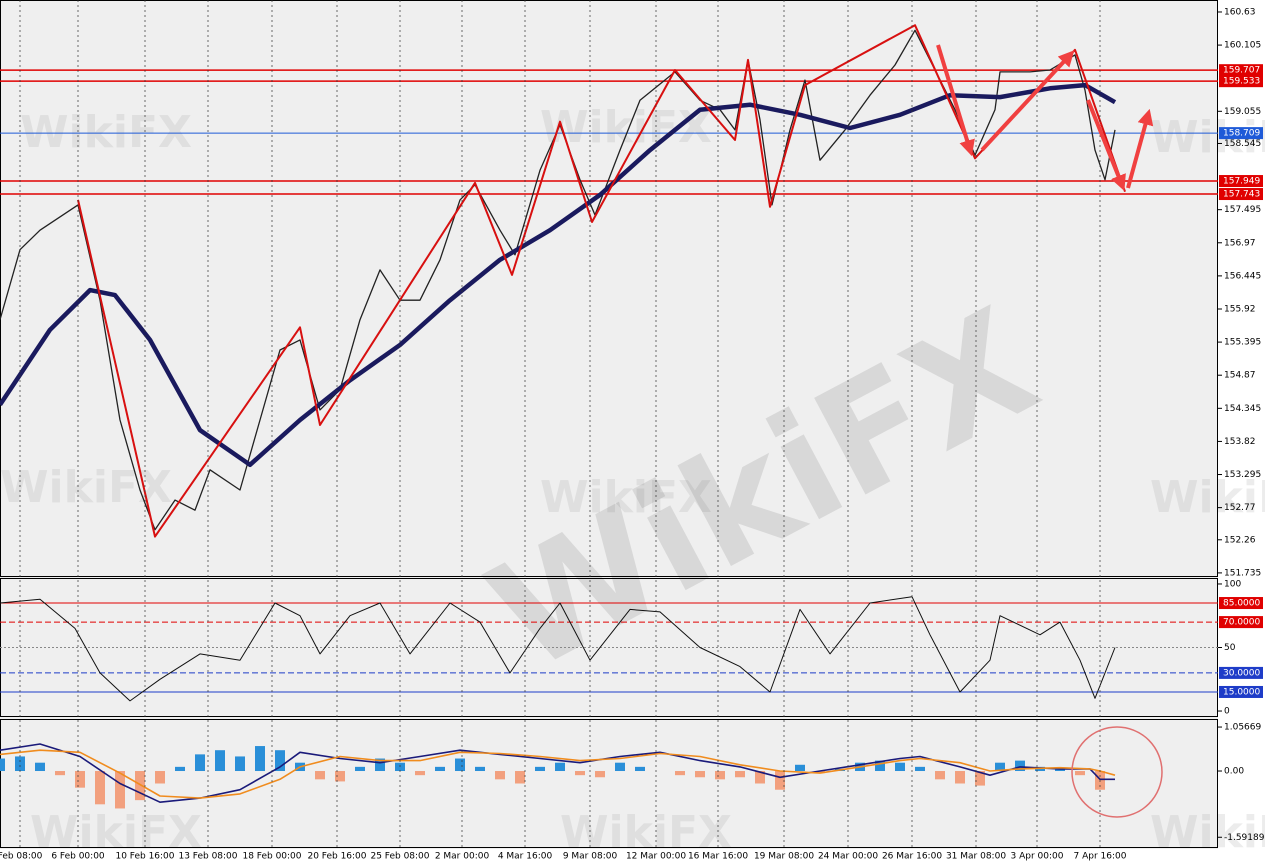  I want to click on y-tick-label: 50, so click(1230, 648).